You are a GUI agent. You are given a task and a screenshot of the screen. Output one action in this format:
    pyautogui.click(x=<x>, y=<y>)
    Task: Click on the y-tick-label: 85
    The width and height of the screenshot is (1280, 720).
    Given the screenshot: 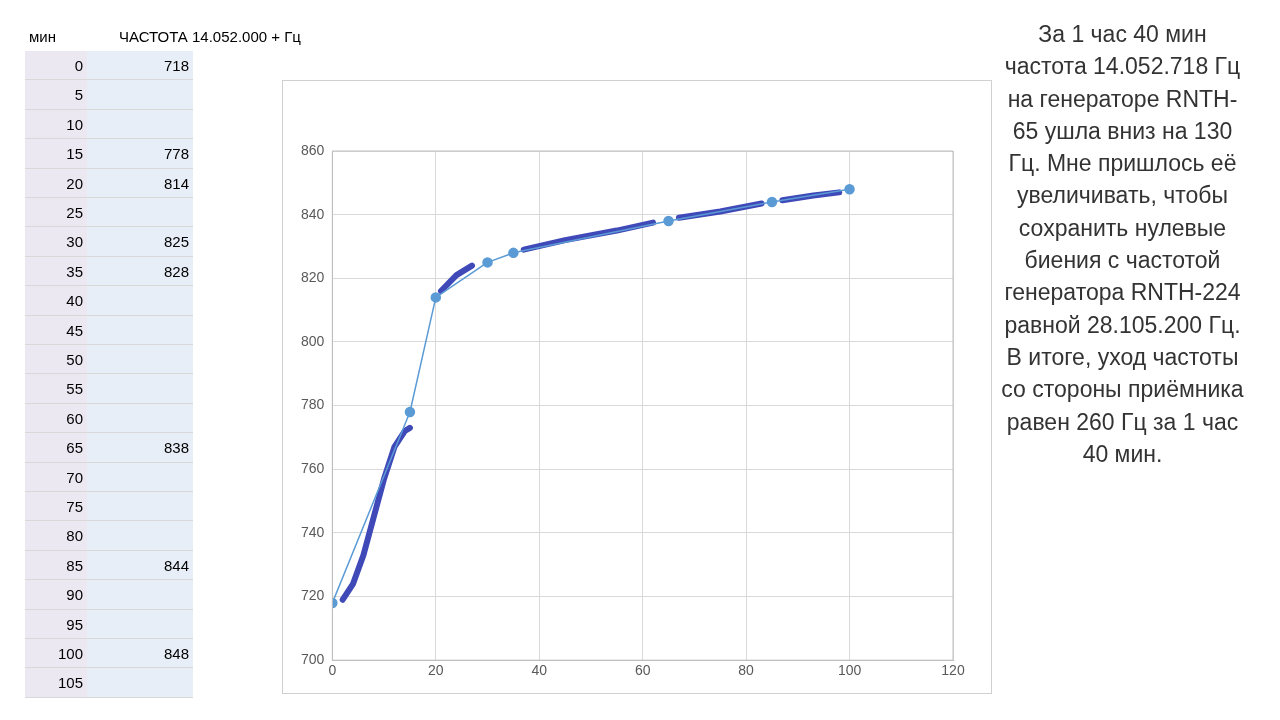 What is the action you would take?
    pyautogui.click(x=74, y=565)
    